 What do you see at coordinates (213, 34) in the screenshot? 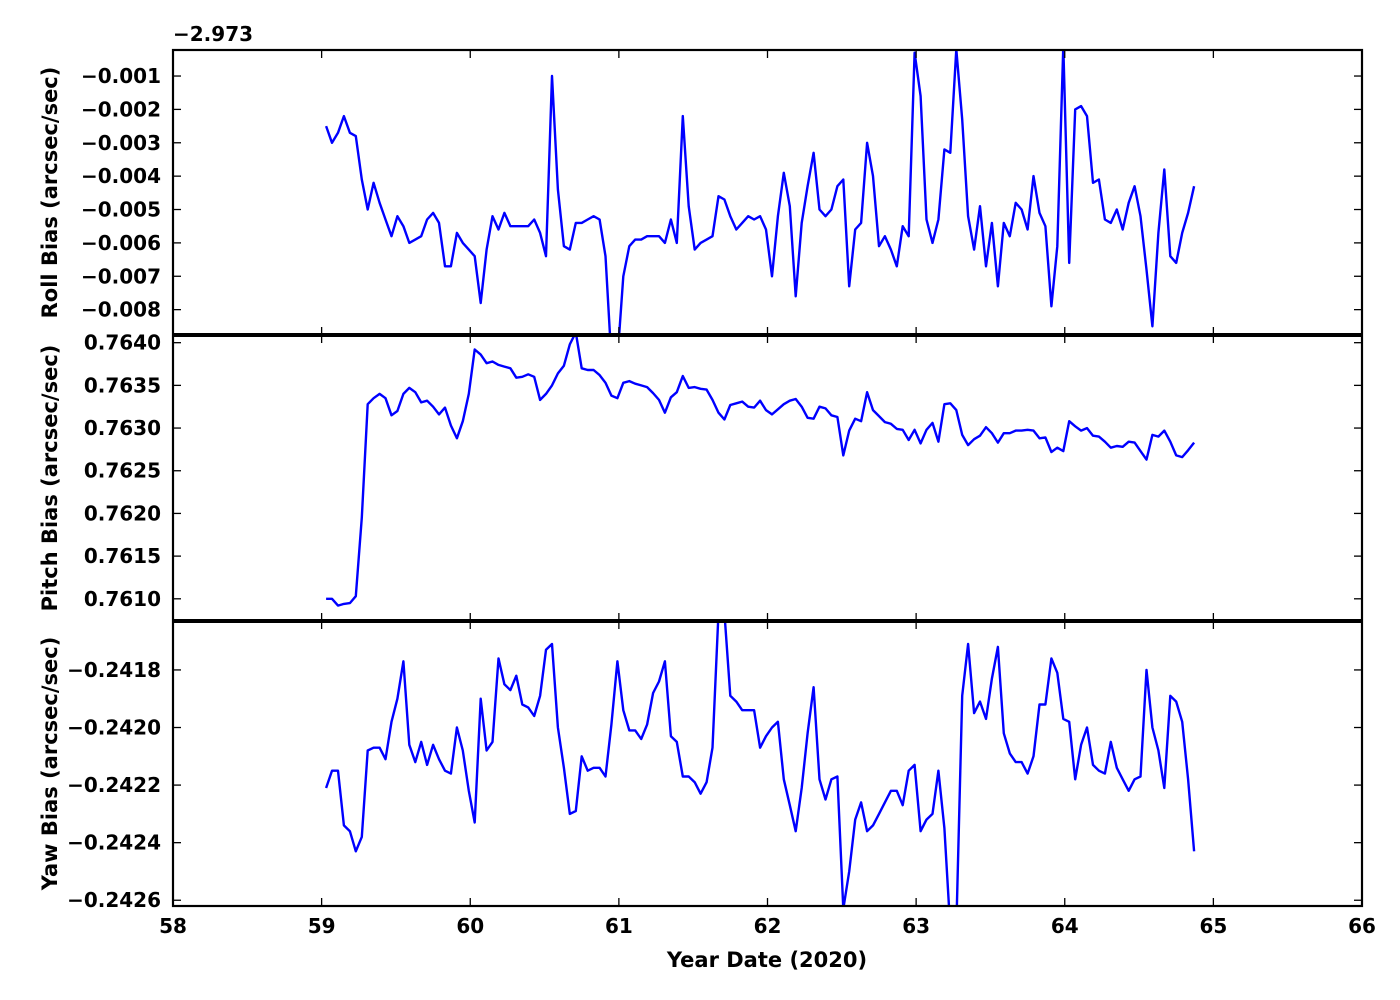
I see `roll-offset-label: −2.973` at bounding box center [213, 34].